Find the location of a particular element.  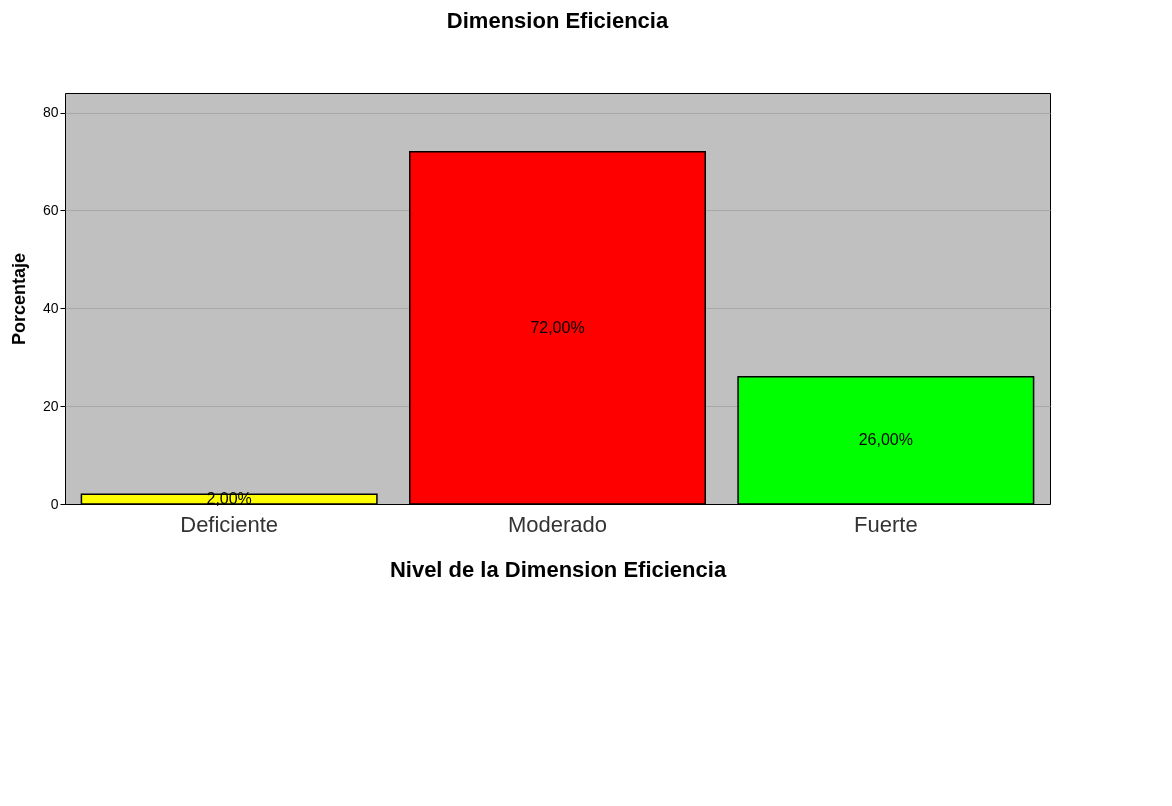

data-label: 72,00% is located at coordinates (557, 327).